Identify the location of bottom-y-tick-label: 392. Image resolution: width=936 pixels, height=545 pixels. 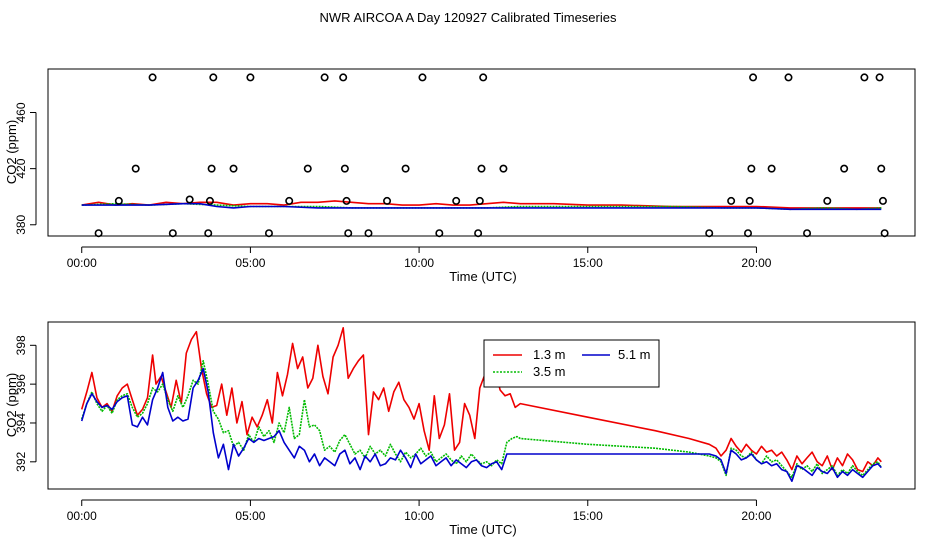
(21, 461).